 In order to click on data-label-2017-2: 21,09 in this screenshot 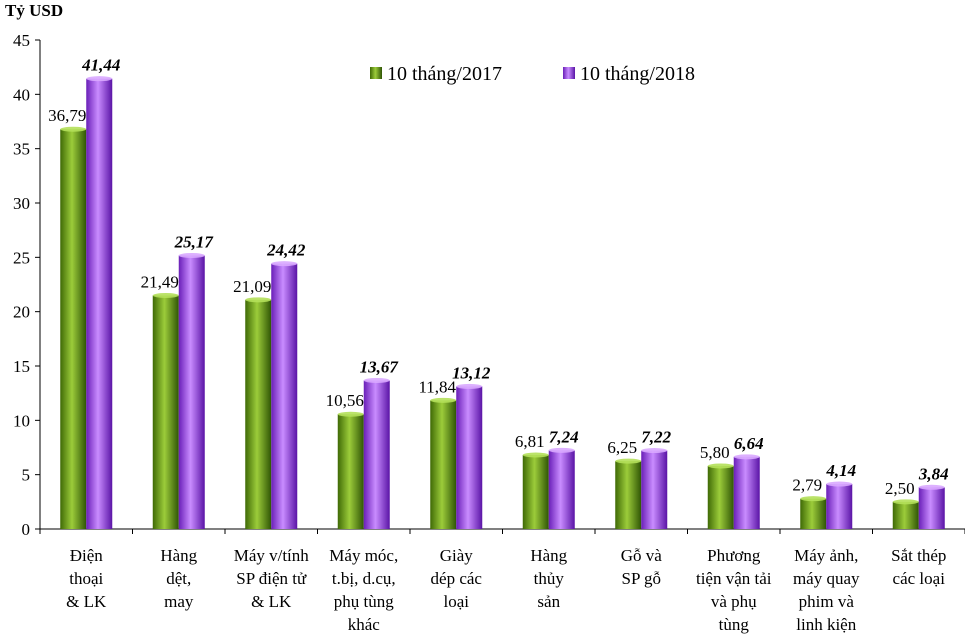, I will do `click(252, 286)`.